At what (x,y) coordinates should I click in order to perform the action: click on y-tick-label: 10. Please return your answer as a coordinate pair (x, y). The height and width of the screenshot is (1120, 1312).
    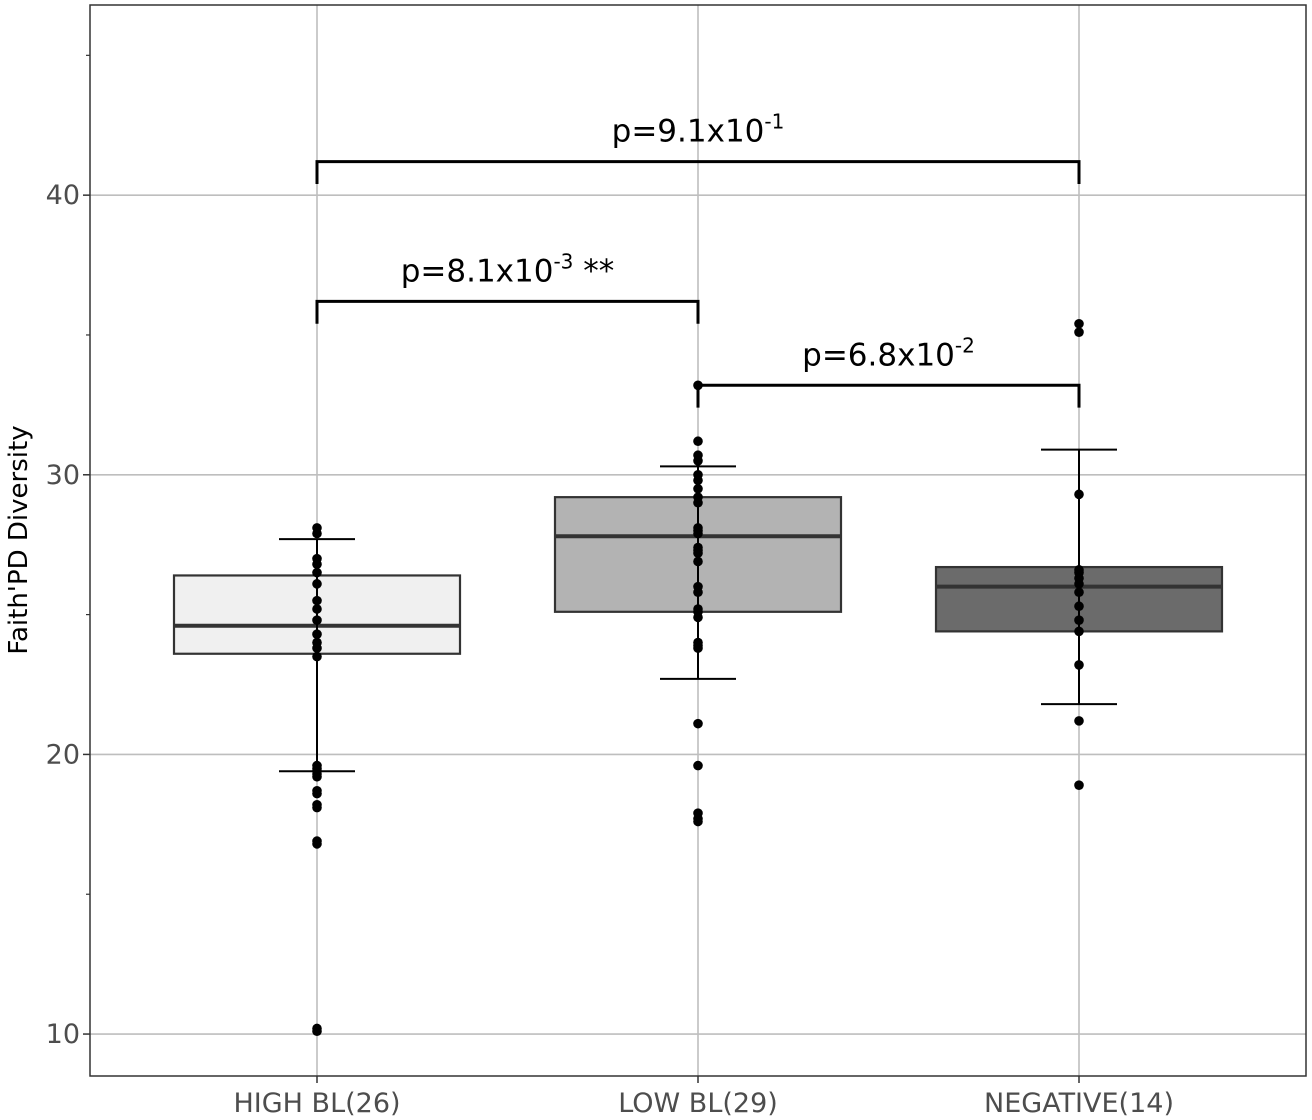
    Looking at the image, I should click on (63, 1034).